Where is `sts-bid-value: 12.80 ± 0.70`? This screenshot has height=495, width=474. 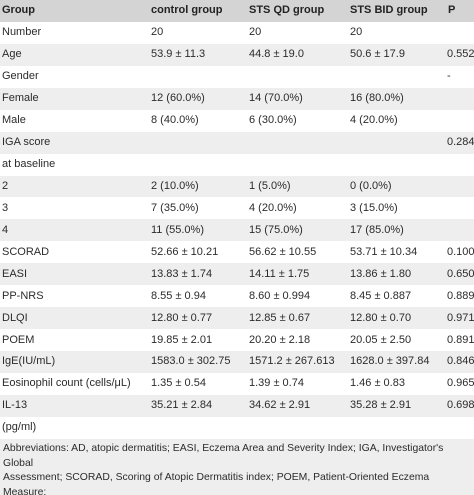
sts-bid-value: 12.80 ± 0.70 is located at coordinates (381, 317).